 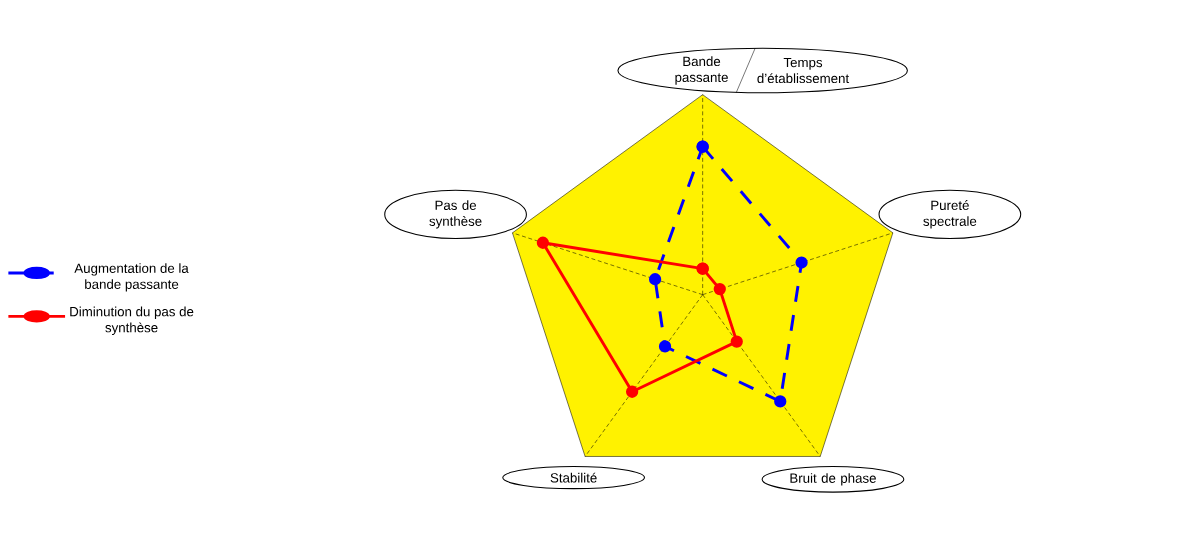 I want to click on legend-label: Diminution du pas de synthèse, so click(x=132, y=320).